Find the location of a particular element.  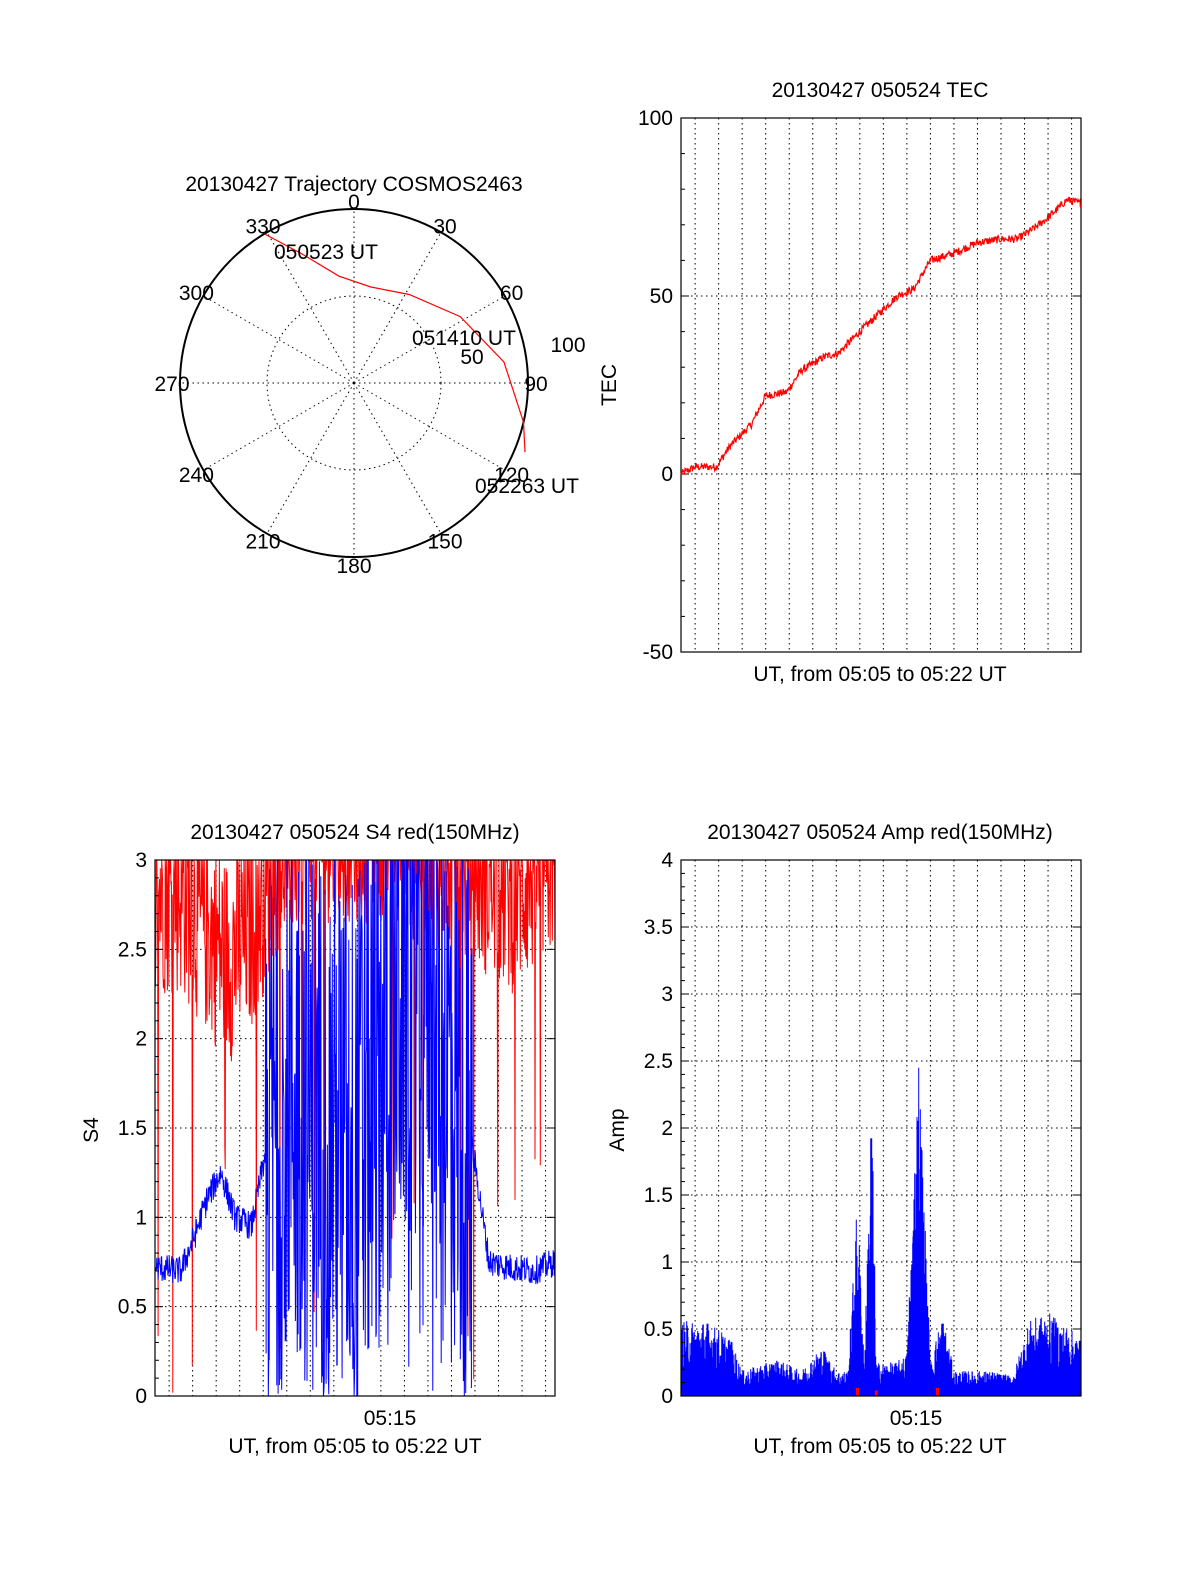

amp-ytick-label: 4 is located at coordinates (667, 860).